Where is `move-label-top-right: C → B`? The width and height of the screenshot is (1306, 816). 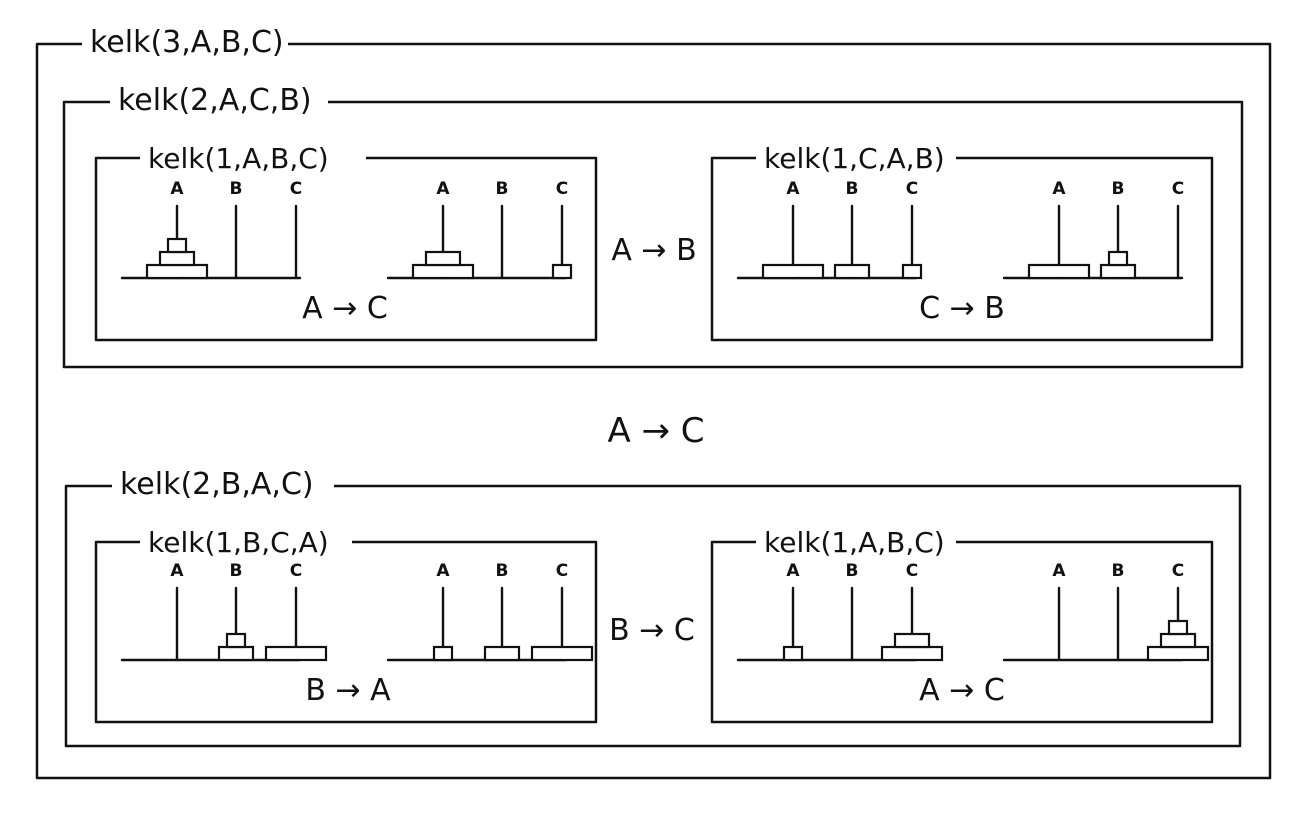 move-label-top-right: C → B is located at coordinates (962, 308).